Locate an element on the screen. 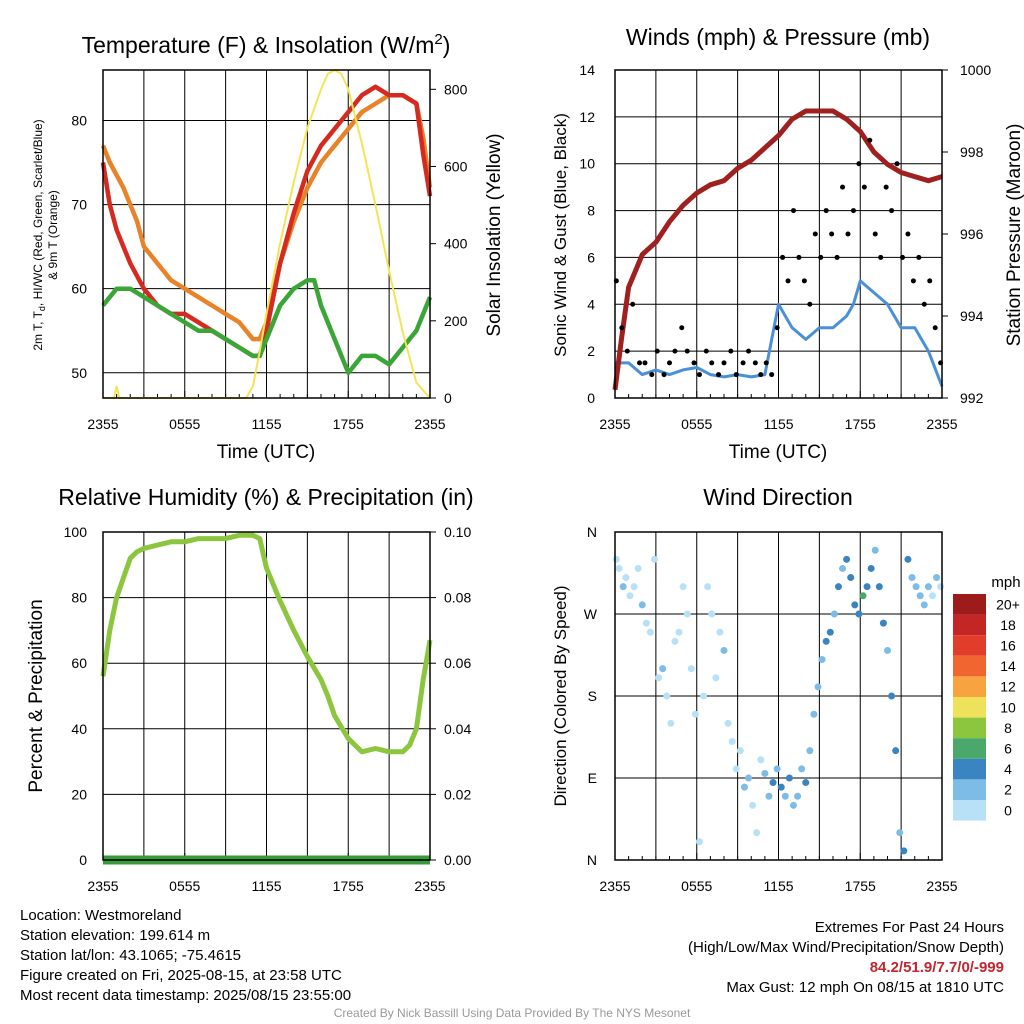  wind-ytick-right-label: 992 is located at coordinates (972, 398).